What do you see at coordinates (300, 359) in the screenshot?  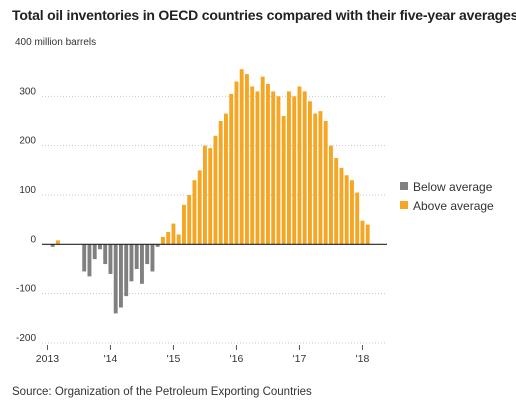 I see `x-tick-label: '17` at bounding box center [300, 359].